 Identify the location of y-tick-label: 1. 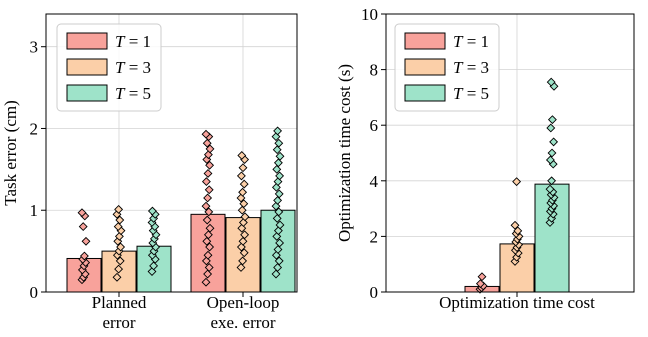
(34, 210).